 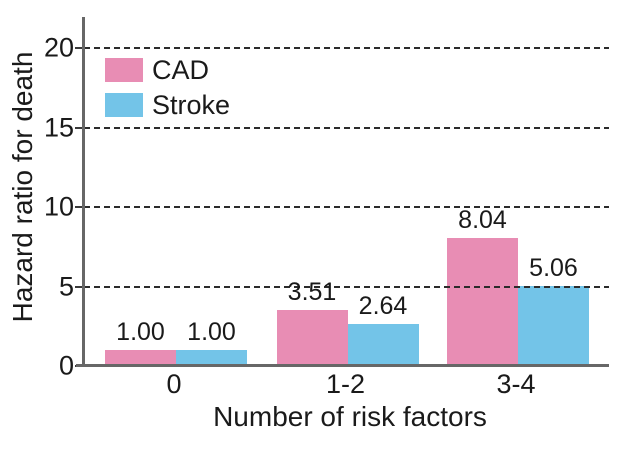 I want to click on value-label-stroke-3-4: 5.06, so click(x=553, y=268).